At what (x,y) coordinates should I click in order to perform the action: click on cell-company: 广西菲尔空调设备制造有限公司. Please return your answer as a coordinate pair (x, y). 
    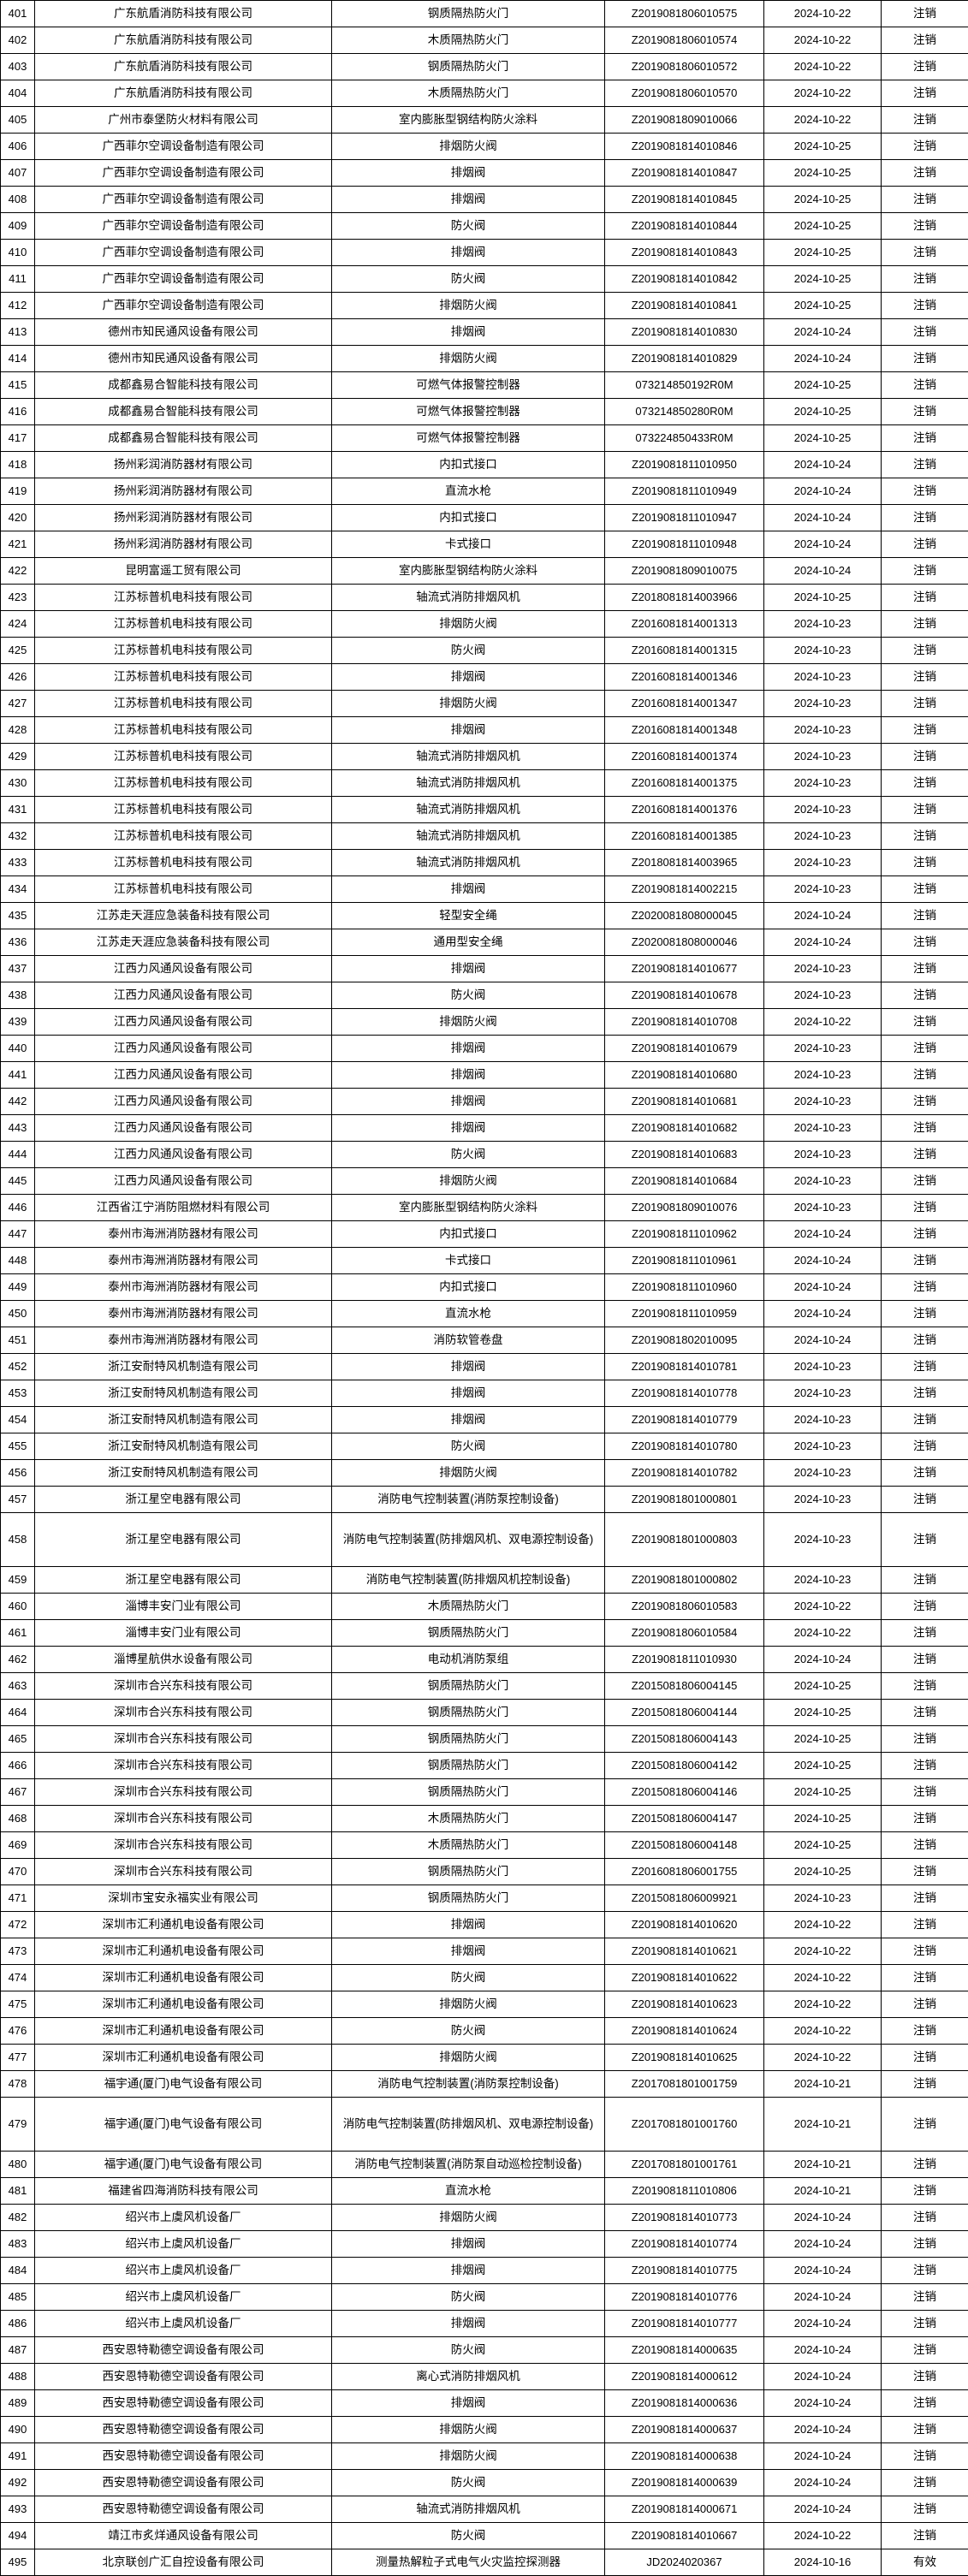
    Looking at the image, I should click on (183, 226).